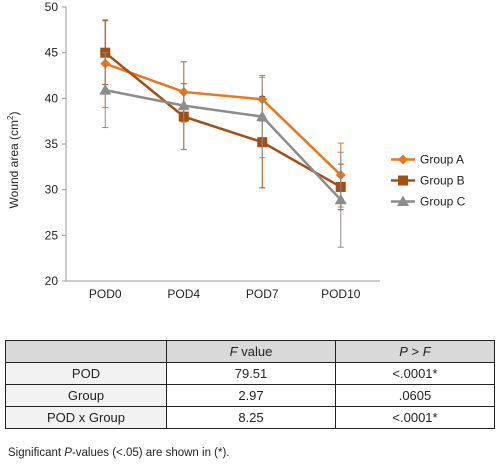 Image resolution: width=500 pixels, height=468 pixels. Describe the element at coordinates (341, 294) in the screenshot. I see `x-tick-label: POD10` at that location.